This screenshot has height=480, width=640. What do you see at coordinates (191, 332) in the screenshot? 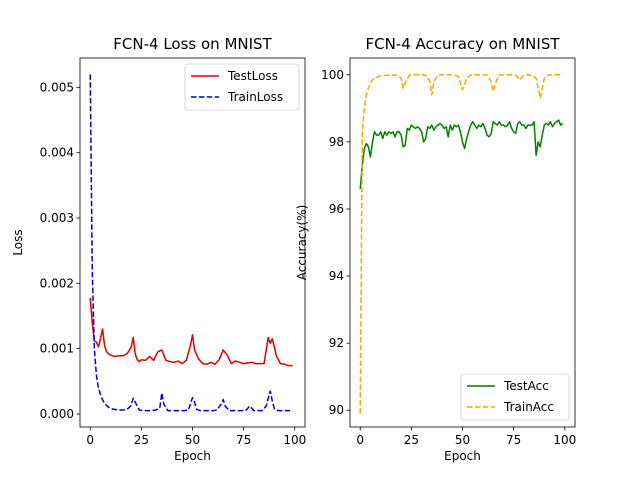
I see `series-line-testloss` at bounding box center [191, 332].